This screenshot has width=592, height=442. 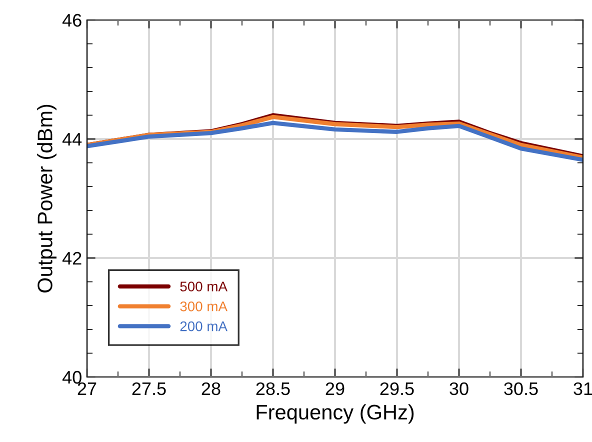 What do you see at coordinates (204, 326) in the screenshot?
I see `legend-label: 200 mA` at bounding box center [204, 326].